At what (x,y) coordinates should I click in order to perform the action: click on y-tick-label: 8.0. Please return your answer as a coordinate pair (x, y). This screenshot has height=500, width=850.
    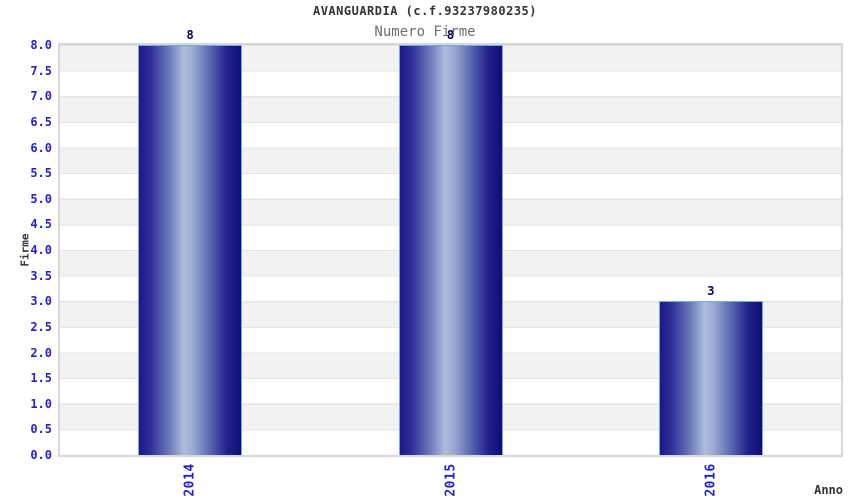
    Looking at the image, I should click on (41, 45).